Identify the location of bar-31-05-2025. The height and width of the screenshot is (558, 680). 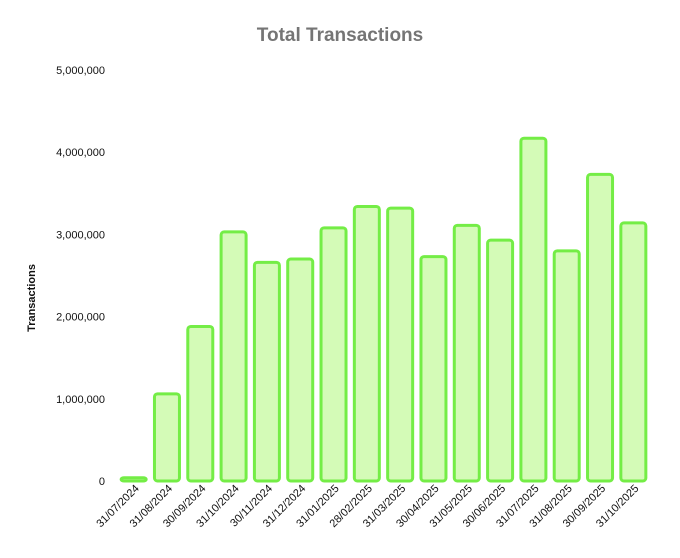
(466, 353).